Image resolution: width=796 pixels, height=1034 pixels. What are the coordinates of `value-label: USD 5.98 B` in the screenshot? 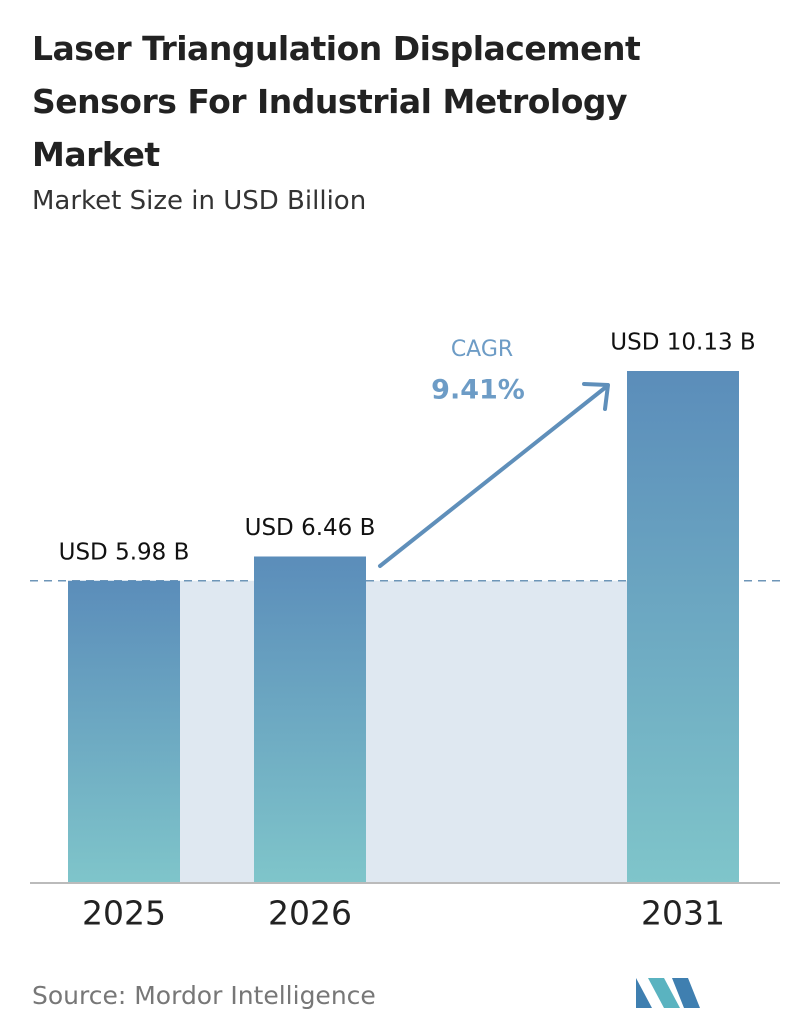 It's located at (124, 552).